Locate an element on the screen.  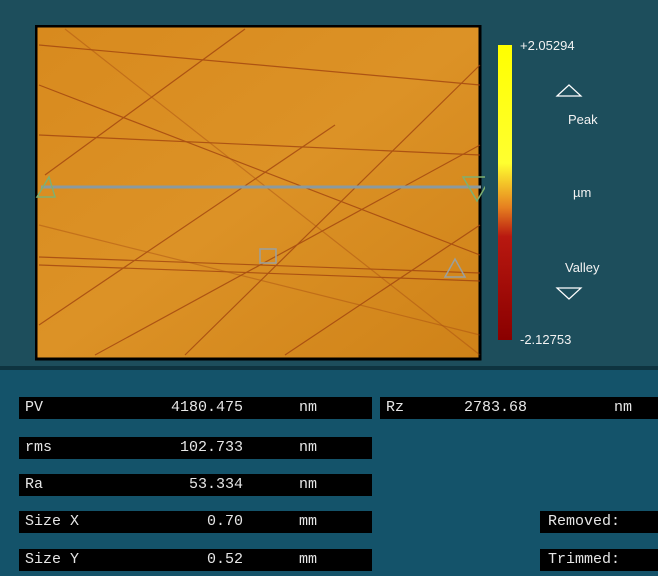
result-label: Size Y is located at coordinates (52, 559).